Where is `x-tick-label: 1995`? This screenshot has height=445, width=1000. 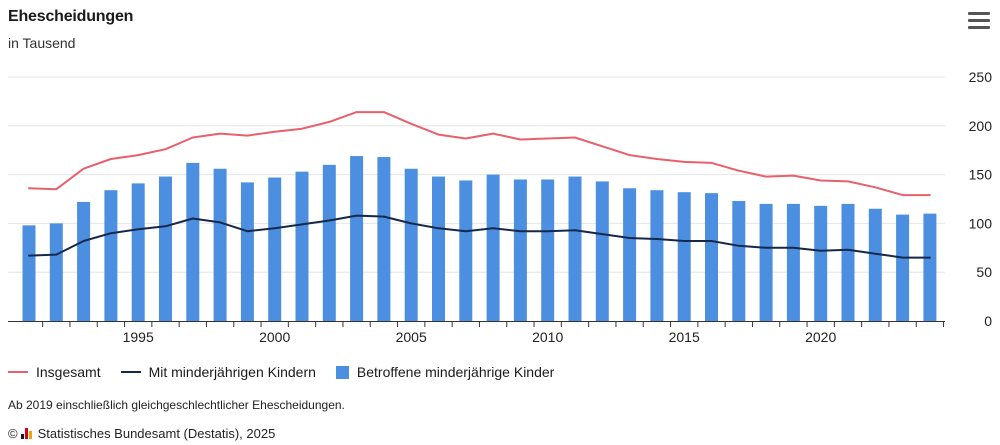
x-tick-label: 1995 is located at coordinates (138, 337).